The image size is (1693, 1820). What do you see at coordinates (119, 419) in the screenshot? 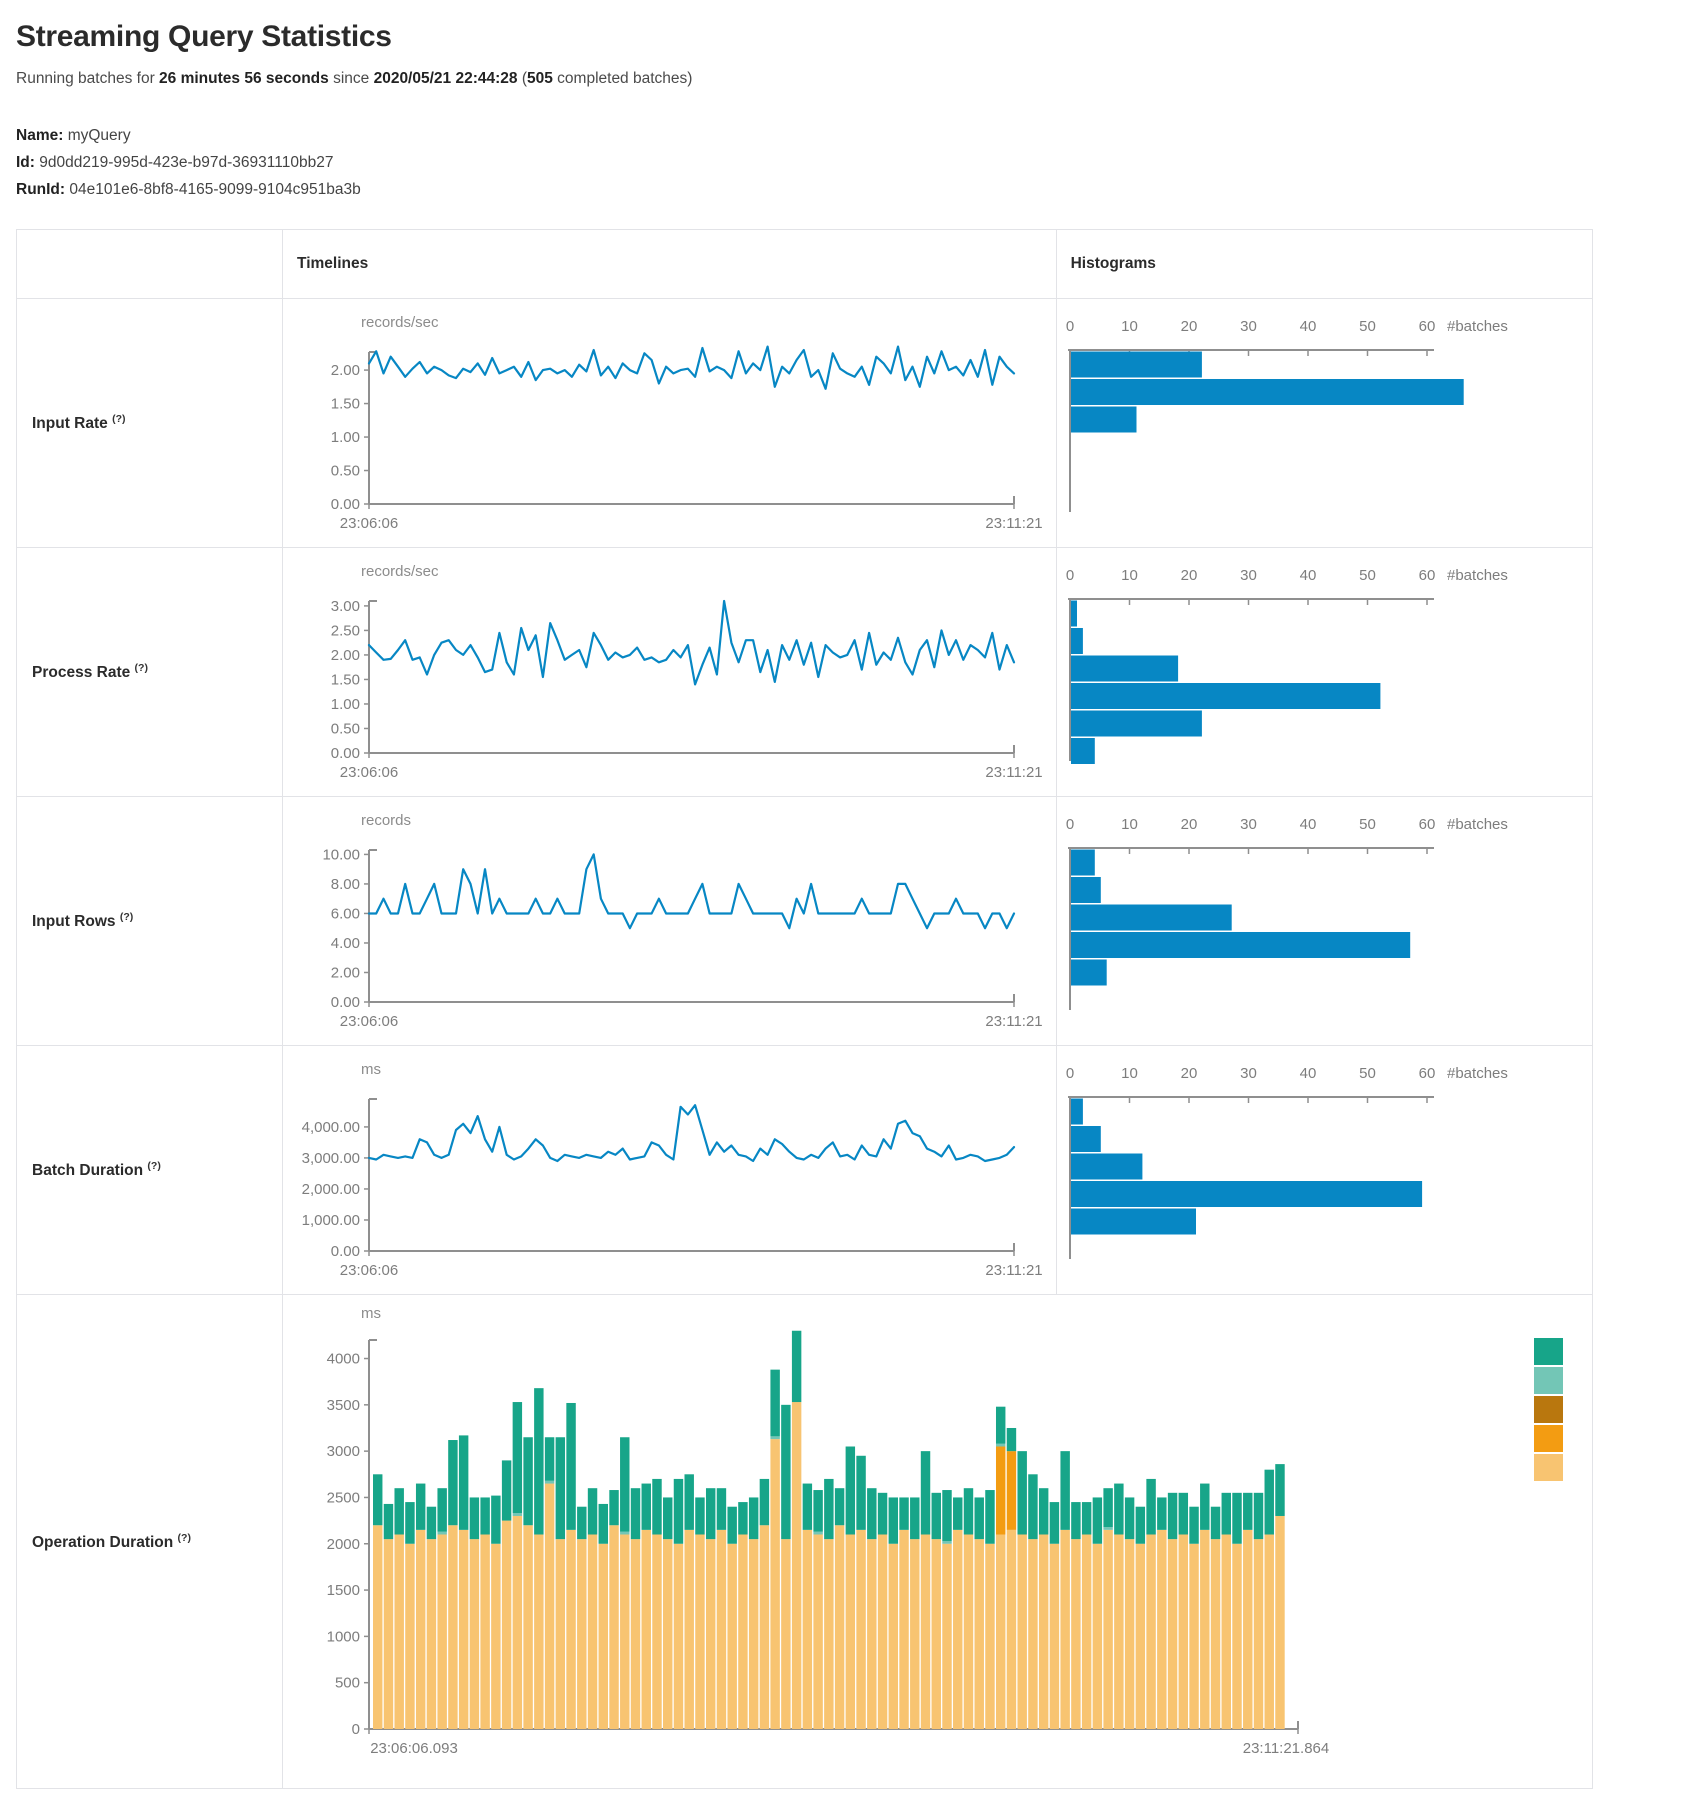
I see `input-rate-help-icon: (?)` at bounding box center [119, 419].